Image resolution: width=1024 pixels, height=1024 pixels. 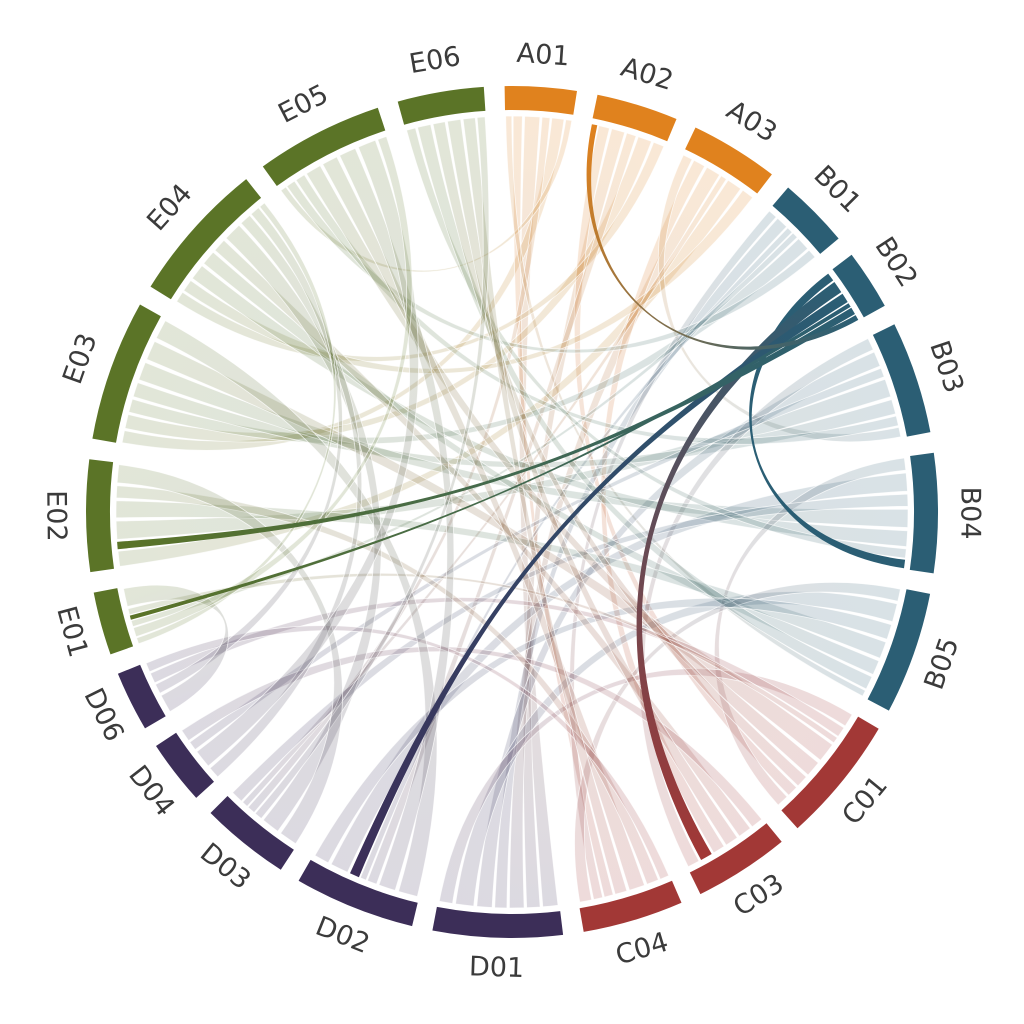 I want to click on sector-label-C03: C03, so click(x=759, y=895).